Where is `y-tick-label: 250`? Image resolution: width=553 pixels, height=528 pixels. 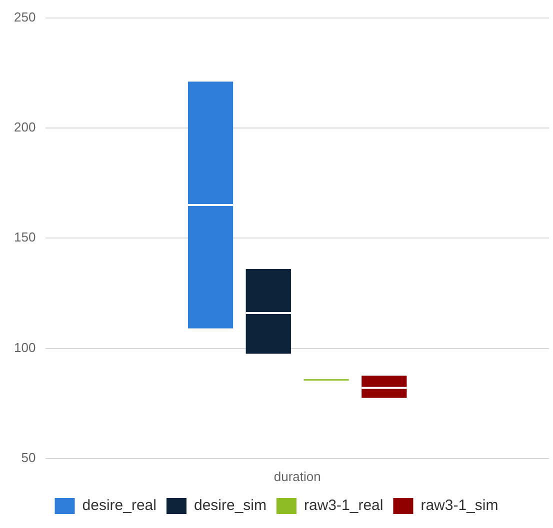
y-tick-label: 250 is located at coordinates (25, 16).